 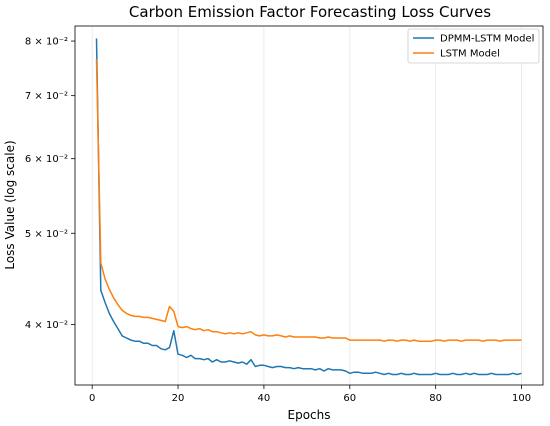 I want to click on x-tick-label: 20, so click(x=178, y=398).